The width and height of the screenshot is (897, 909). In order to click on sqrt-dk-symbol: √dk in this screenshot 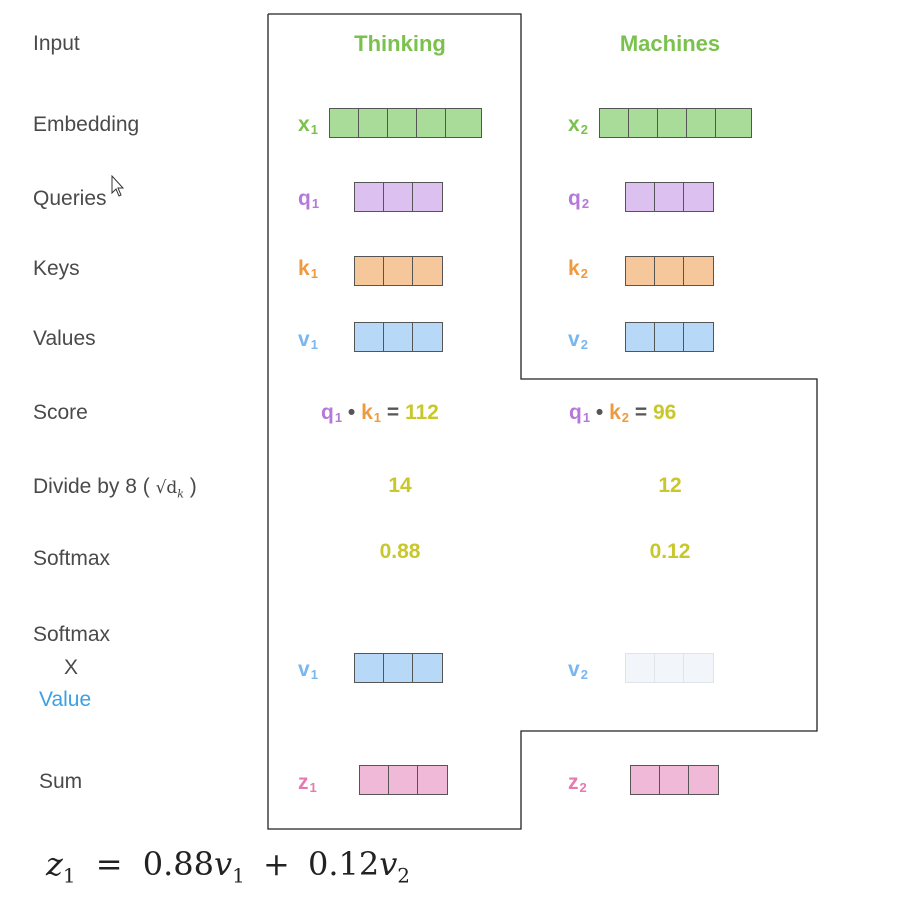, I will do `click(169, 489)`.